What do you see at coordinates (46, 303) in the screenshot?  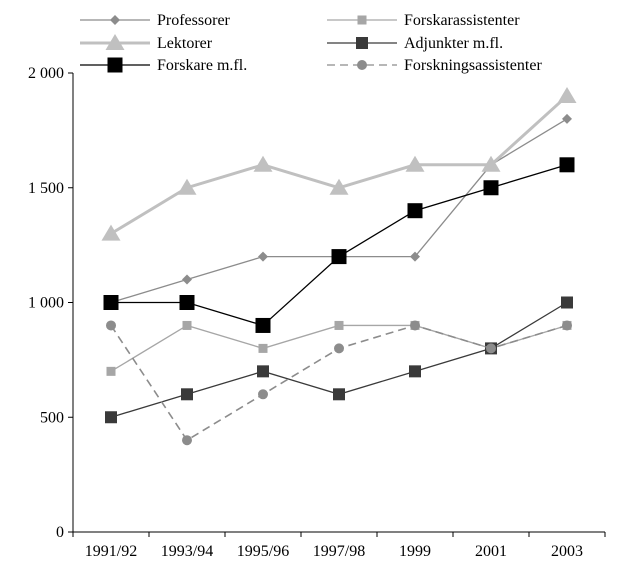 I see `y-tick-label: 1 000` at bounding box center [46, 303].